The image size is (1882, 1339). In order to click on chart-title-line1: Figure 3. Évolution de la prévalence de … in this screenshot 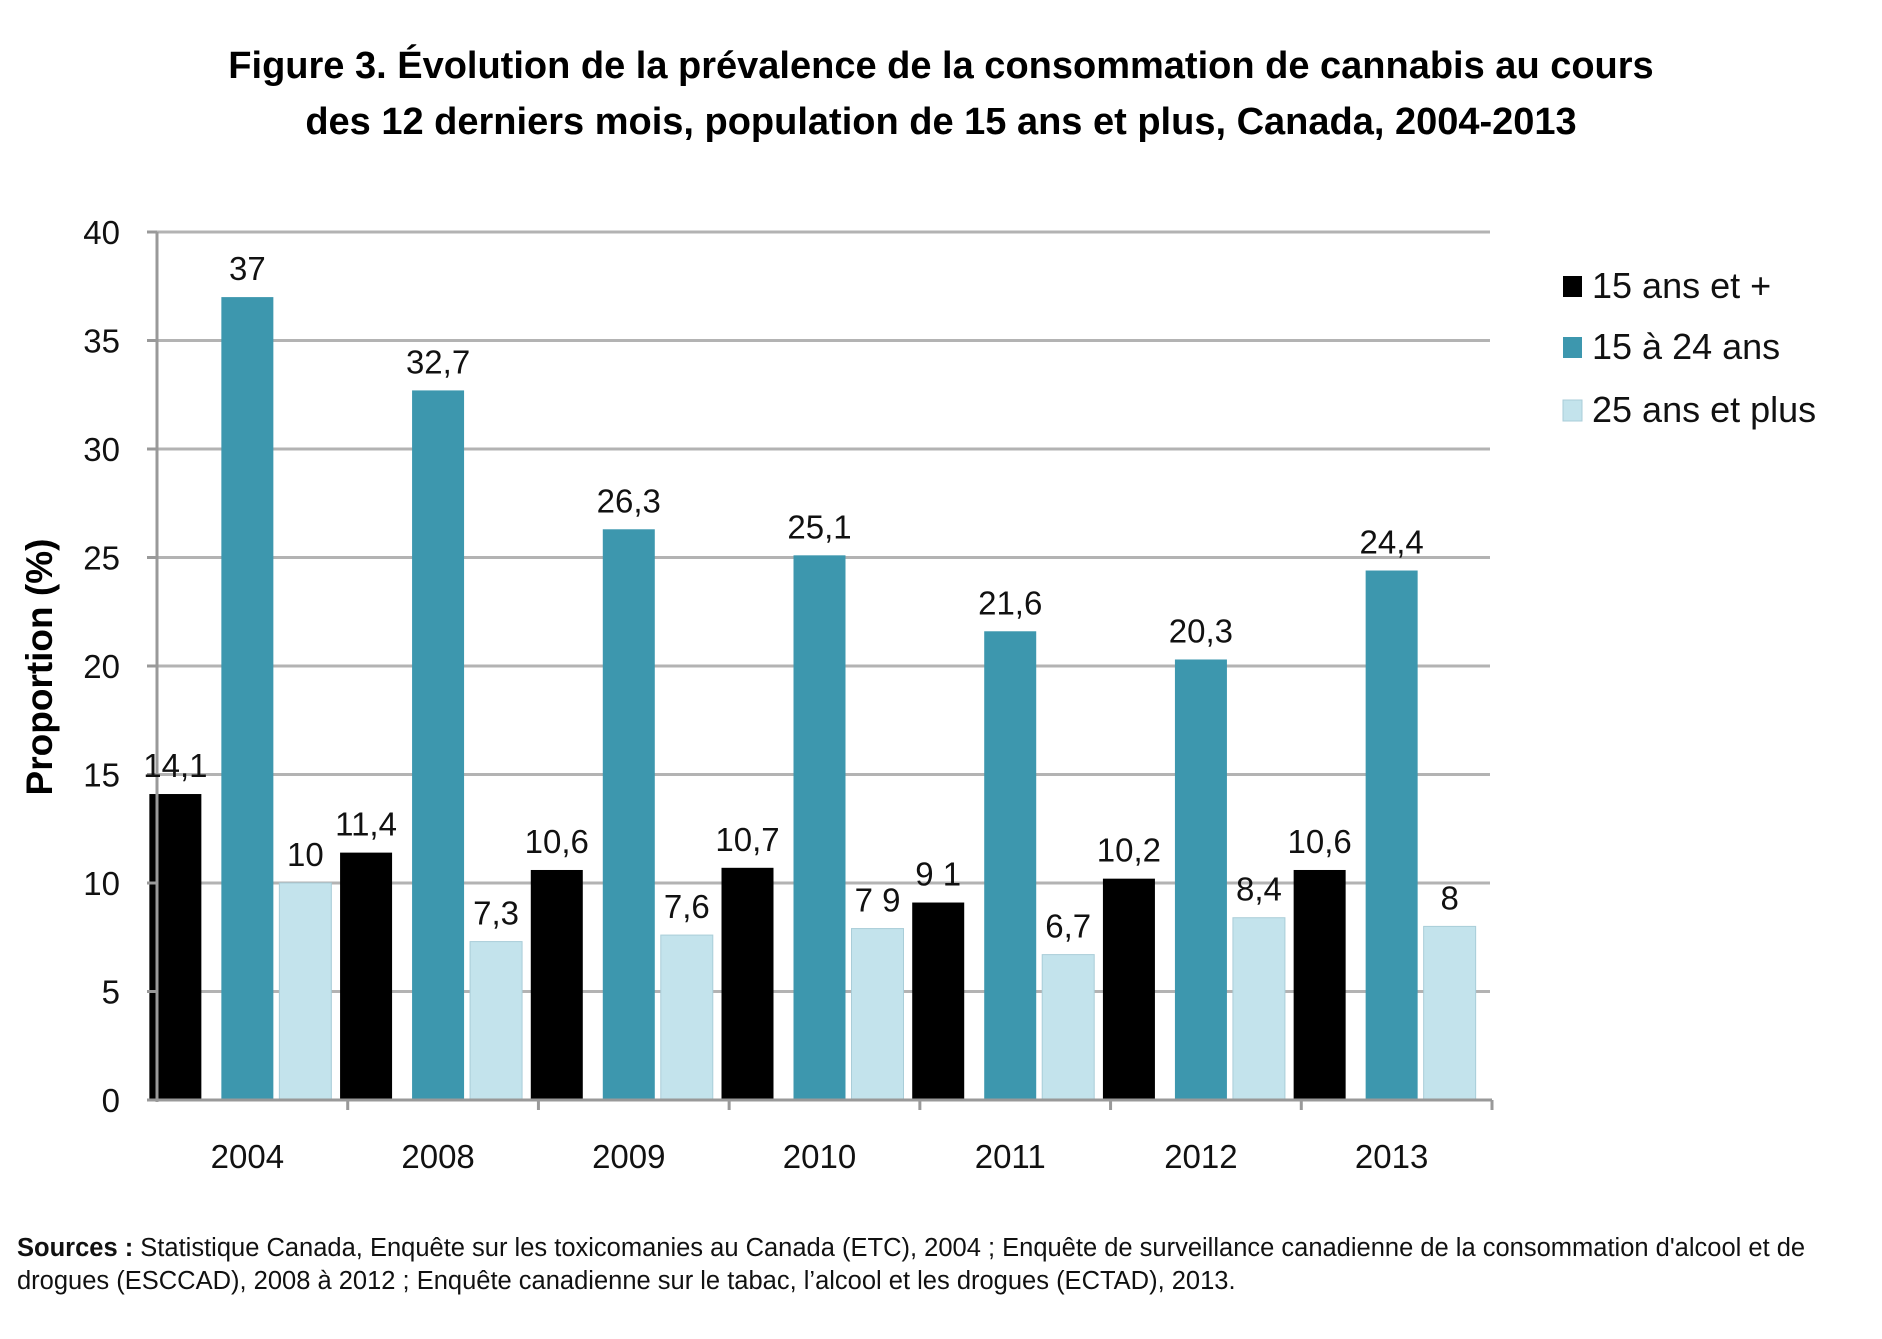, I will do `click(941, 66)`.